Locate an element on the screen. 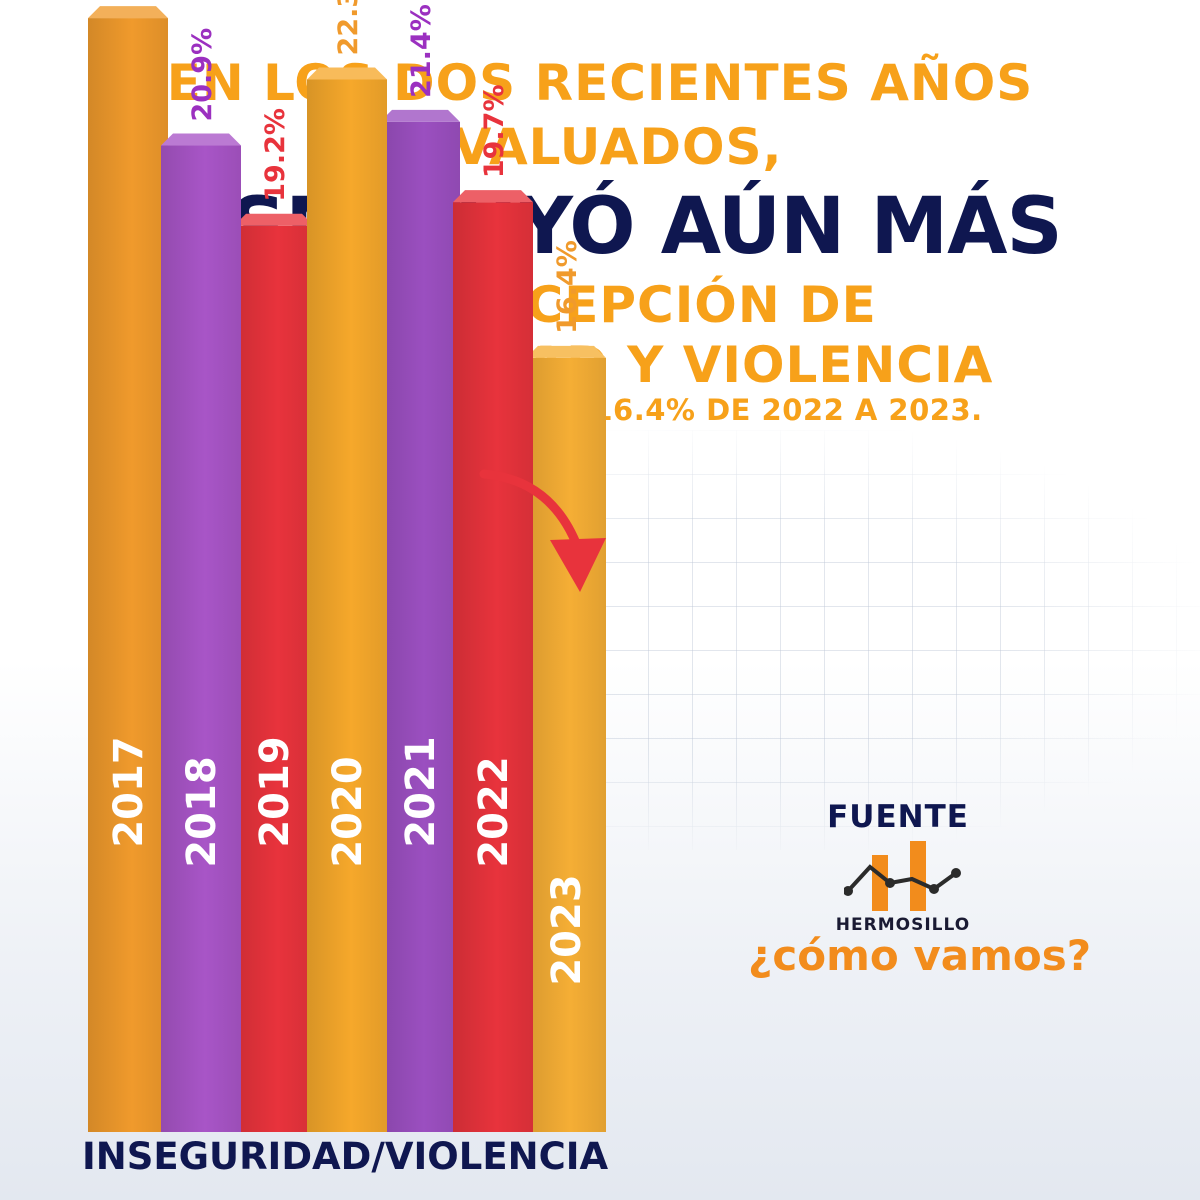 This screenshot has height=1200, width=1200. category-label: 2021 is located at coordinates (421, 791).